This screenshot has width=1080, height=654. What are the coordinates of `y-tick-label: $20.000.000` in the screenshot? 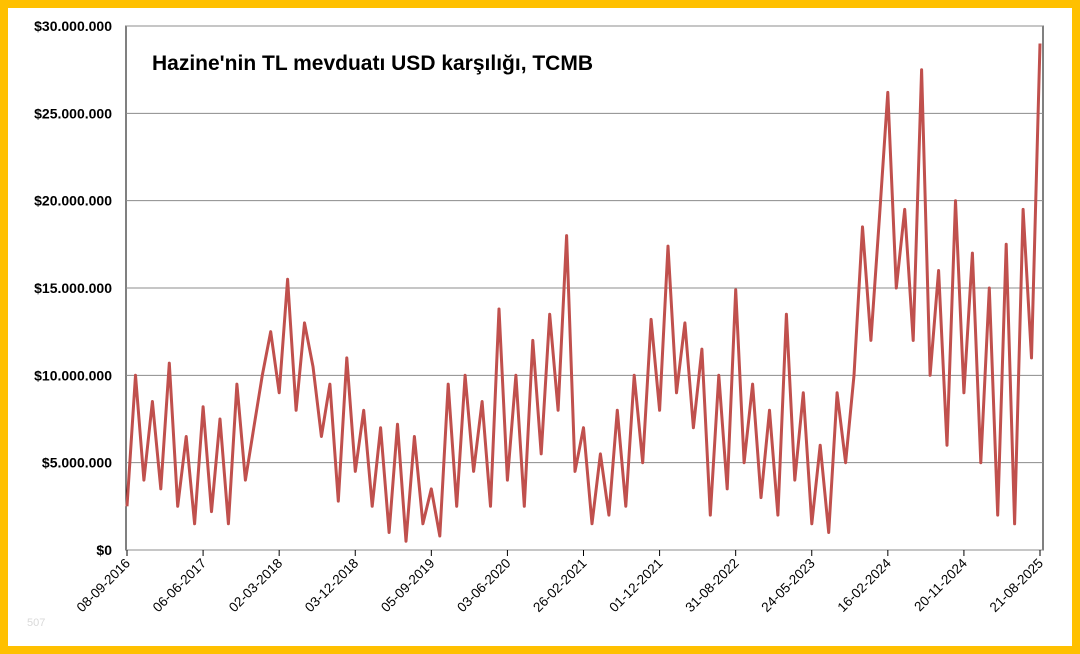 It's located at (73, 201).